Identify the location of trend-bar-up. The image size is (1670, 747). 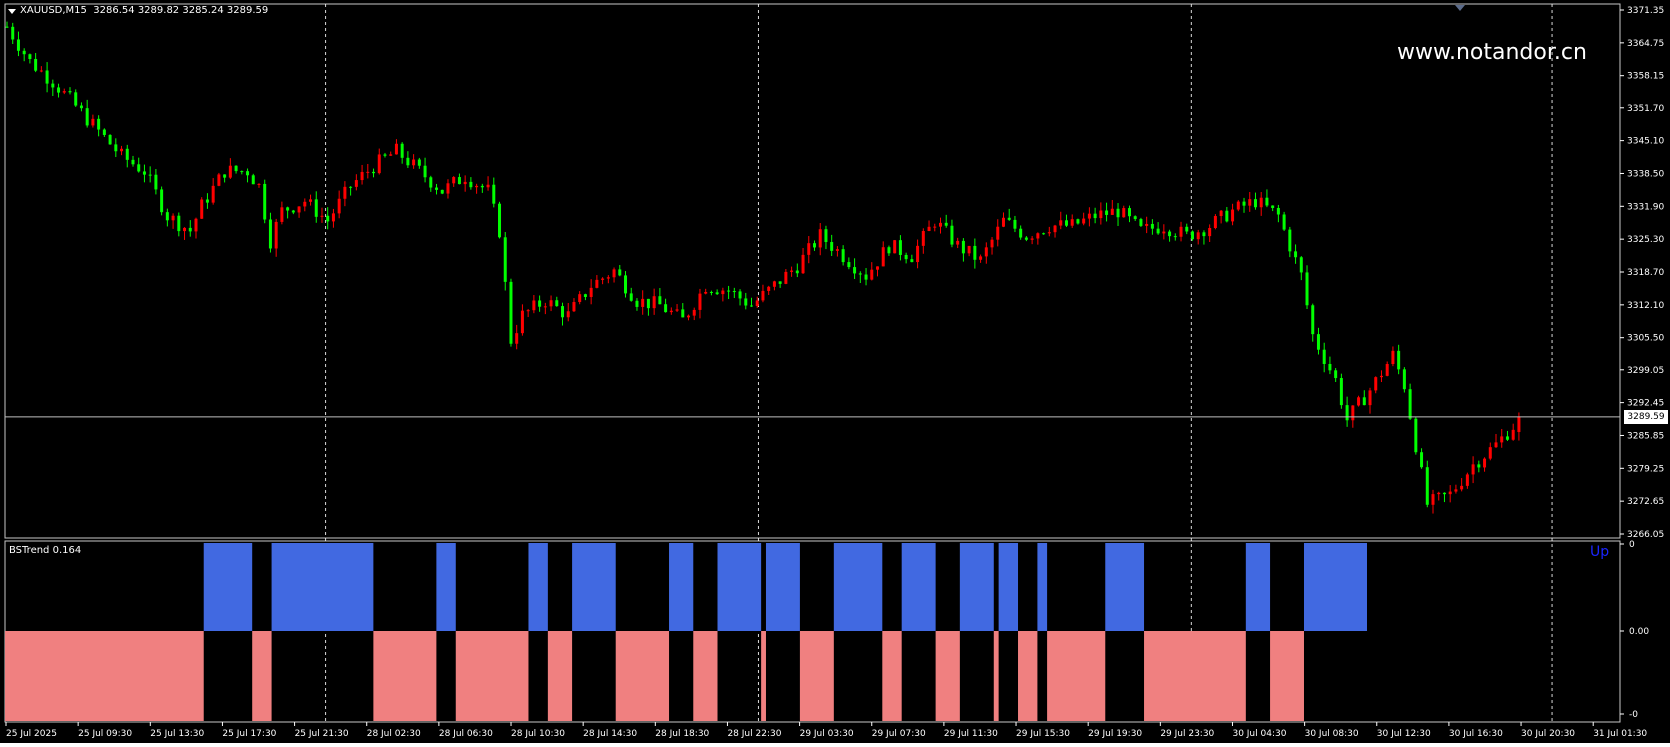
(1335, 587).